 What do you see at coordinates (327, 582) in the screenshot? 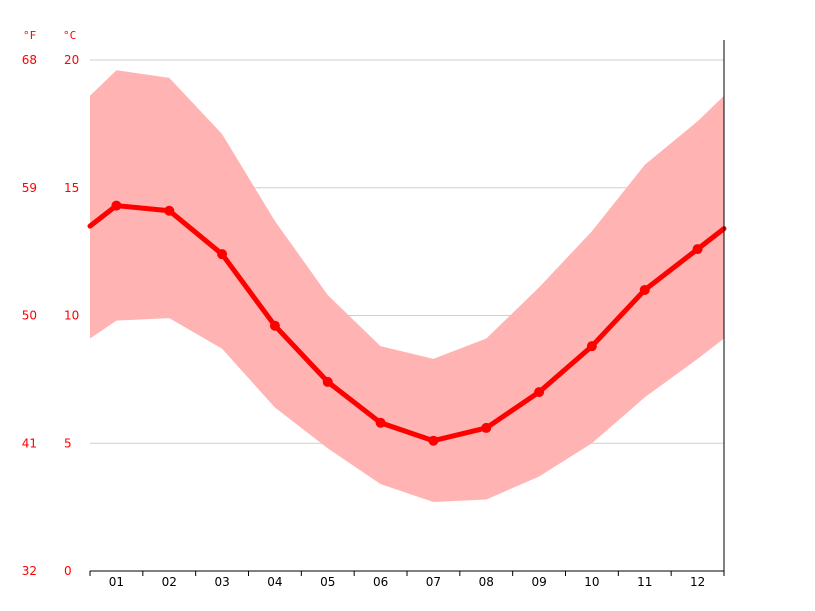
I see `x-tick-label-05: 05` at bounding box center [327, 582].